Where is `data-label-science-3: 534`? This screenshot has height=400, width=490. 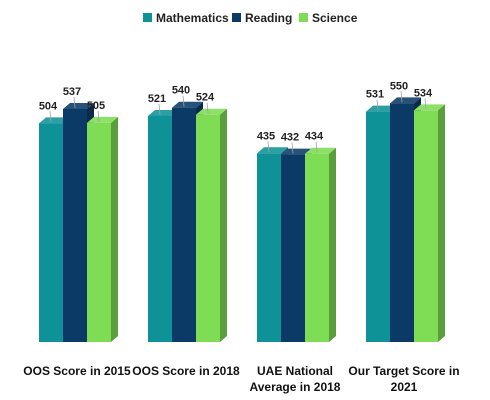
data-label-science-3: 534 is located at coordinates (423, 93).